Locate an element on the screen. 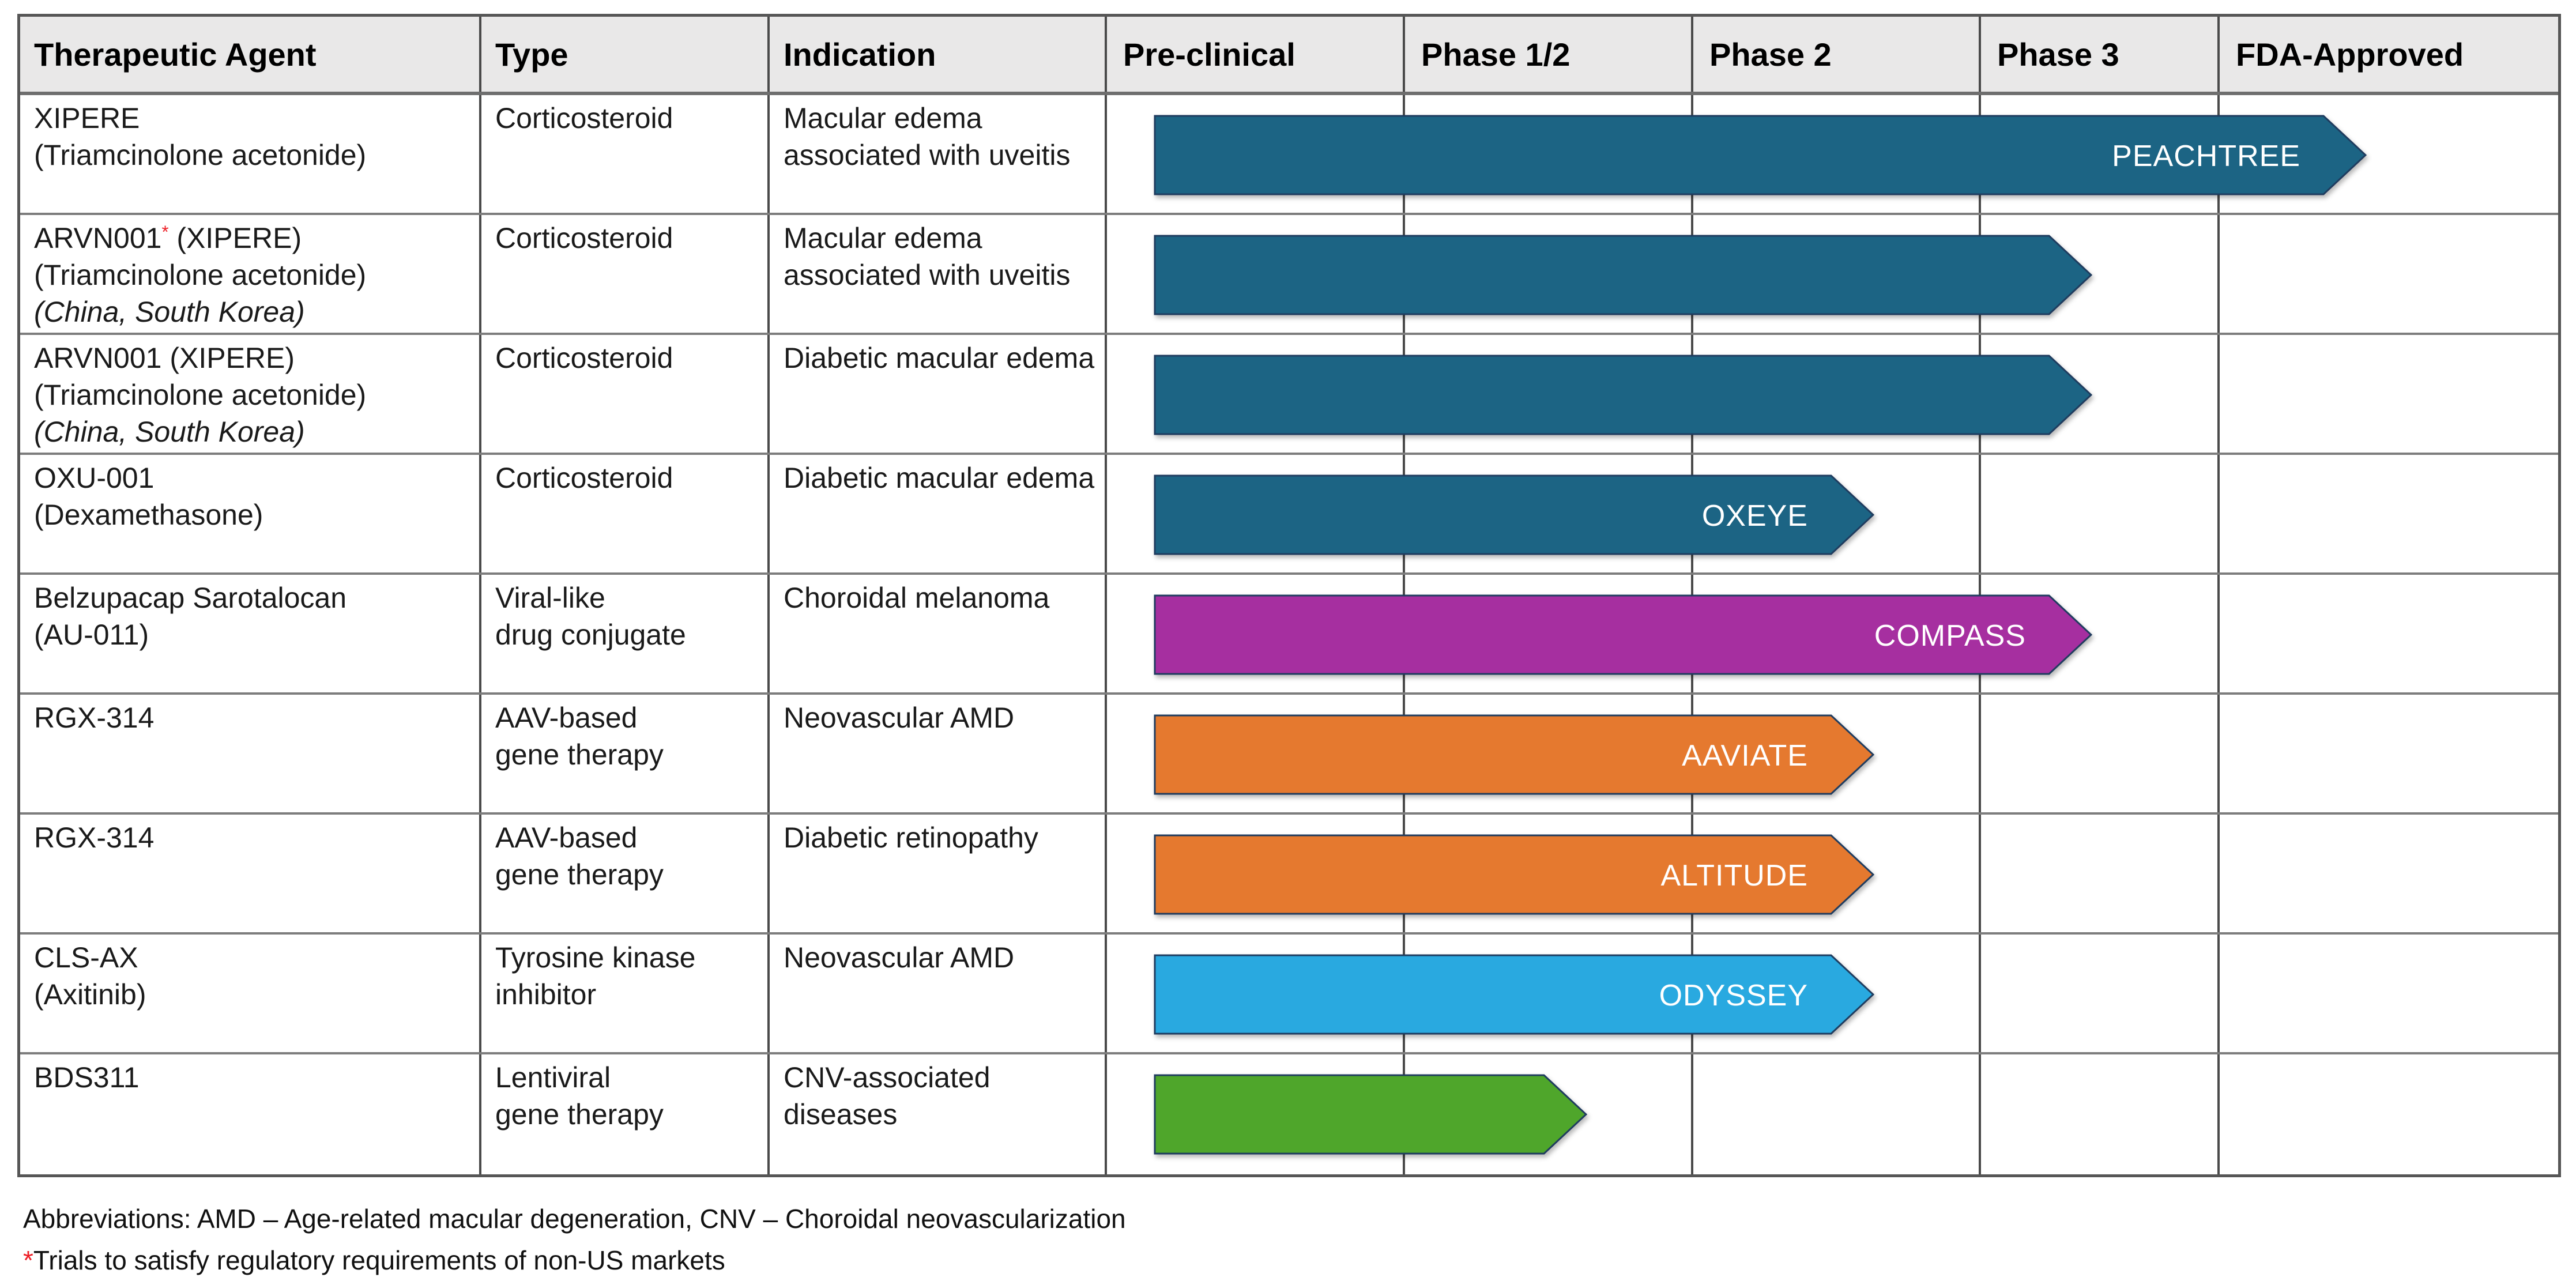 Image resolution: width=2576 pixels, height=1281 pixels. agent-cell: CLS-AX (Axitinib) is located at coordinates (250, 993).